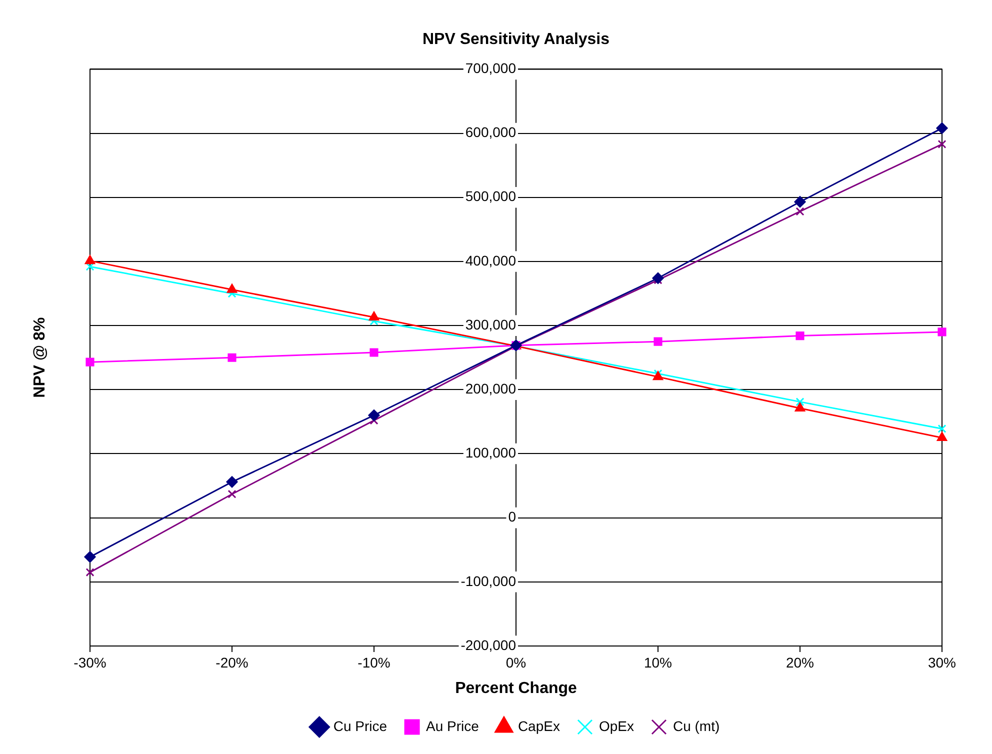 The image size is (992, 754). I want to click on legend-label: CapEx, so click(539, 726).